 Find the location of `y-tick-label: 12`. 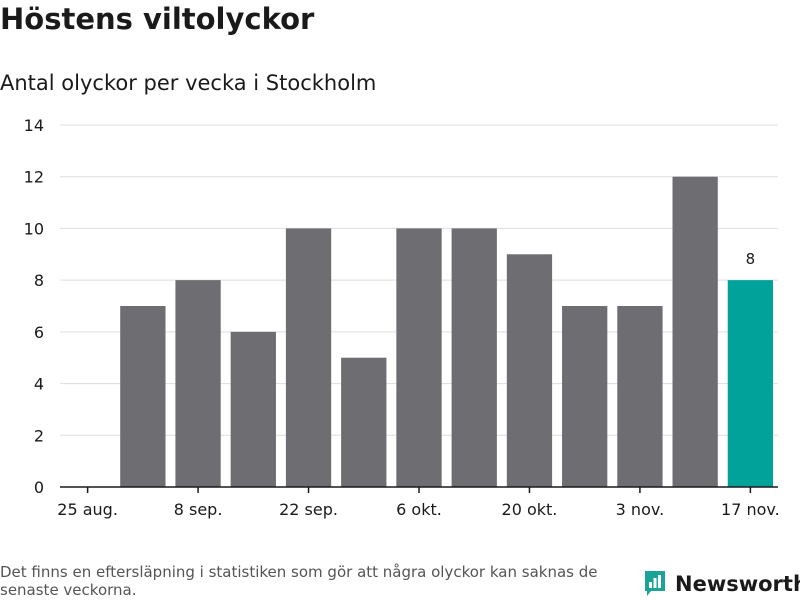

y-tick-label: 12 is located at coordinates (34, 177).